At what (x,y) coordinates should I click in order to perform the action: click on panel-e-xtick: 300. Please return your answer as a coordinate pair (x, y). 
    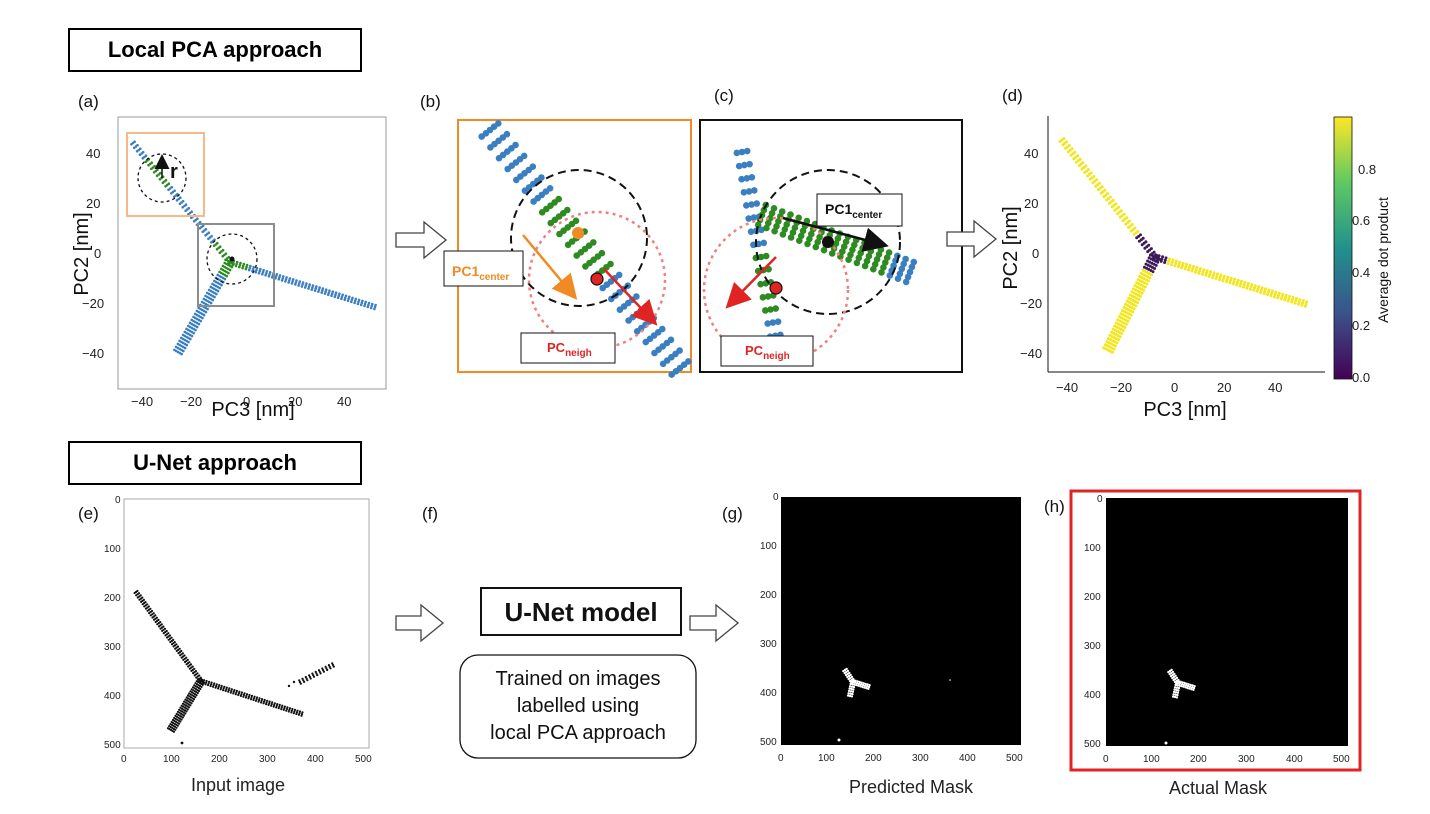
    Looking at the image, I should click on (267, 759).